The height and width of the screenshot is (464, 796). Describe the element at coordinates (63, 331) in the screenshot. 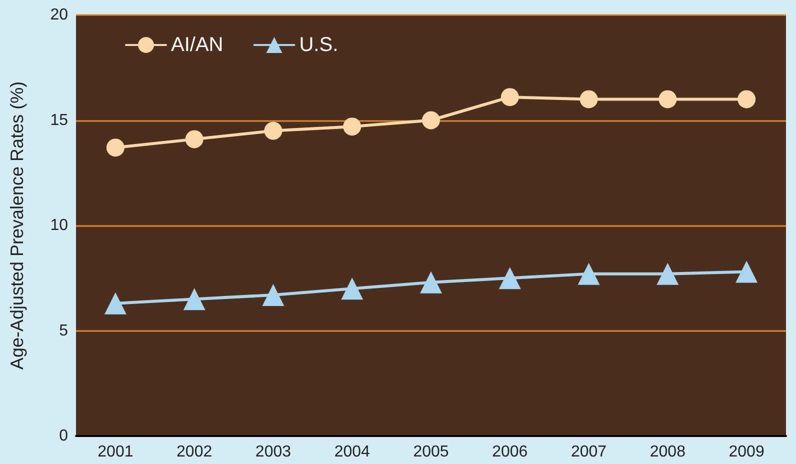

I see `y-tick-label: 5` at that location.